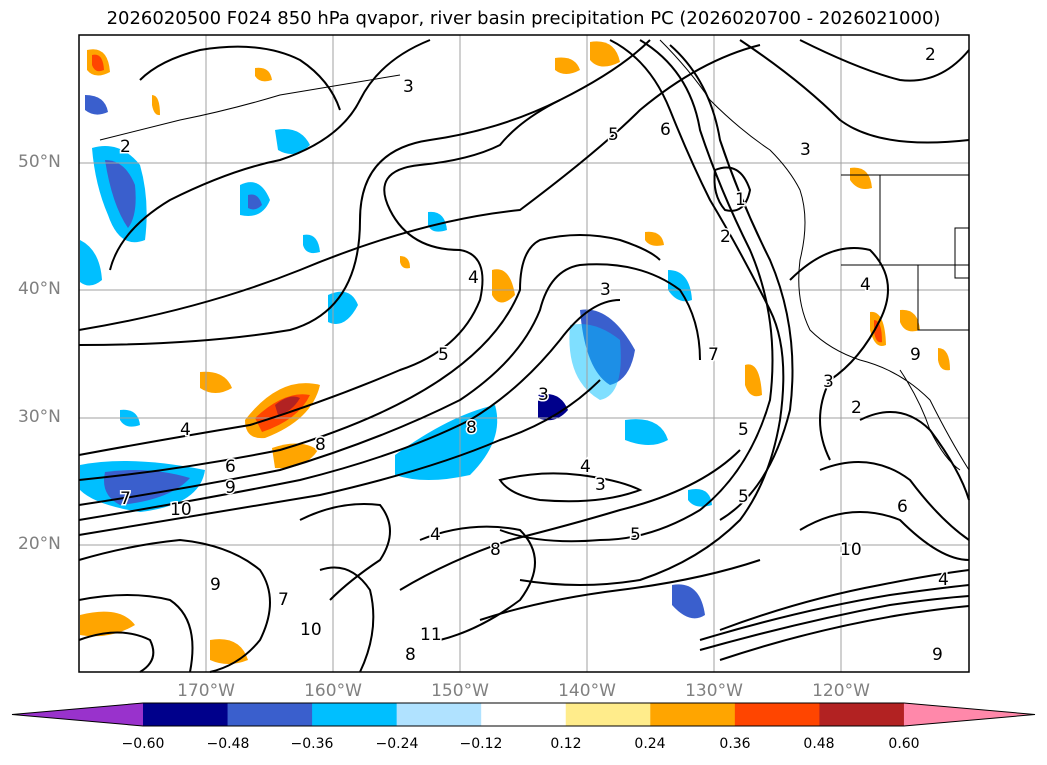  Describe the element at coordinates (969, 714) in the screenshot. I see `colorbar-extend-high` at that location.